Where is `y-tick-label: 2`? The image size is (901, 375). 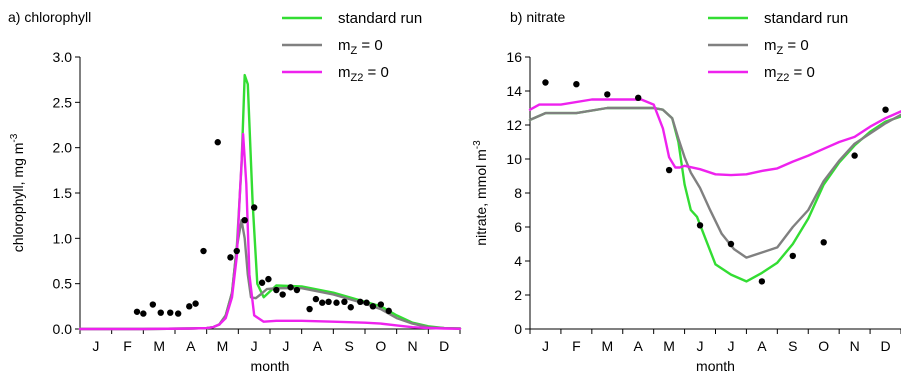
y-tick-label: 2 is located at coordinates (518, 295).